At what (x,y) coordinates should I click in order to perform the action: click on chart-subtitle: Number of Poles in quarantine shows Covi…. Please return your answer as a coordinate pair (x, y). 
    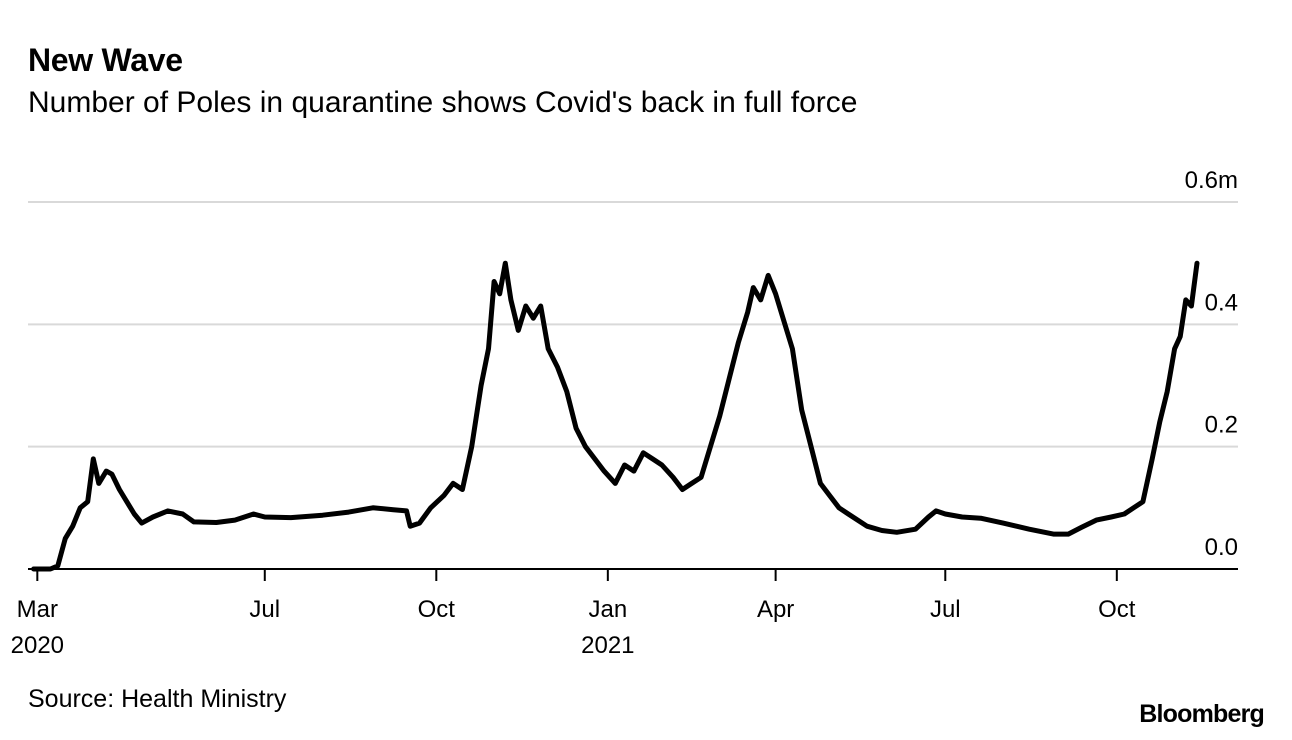
    Looking at the image, I should click on (443, 102).